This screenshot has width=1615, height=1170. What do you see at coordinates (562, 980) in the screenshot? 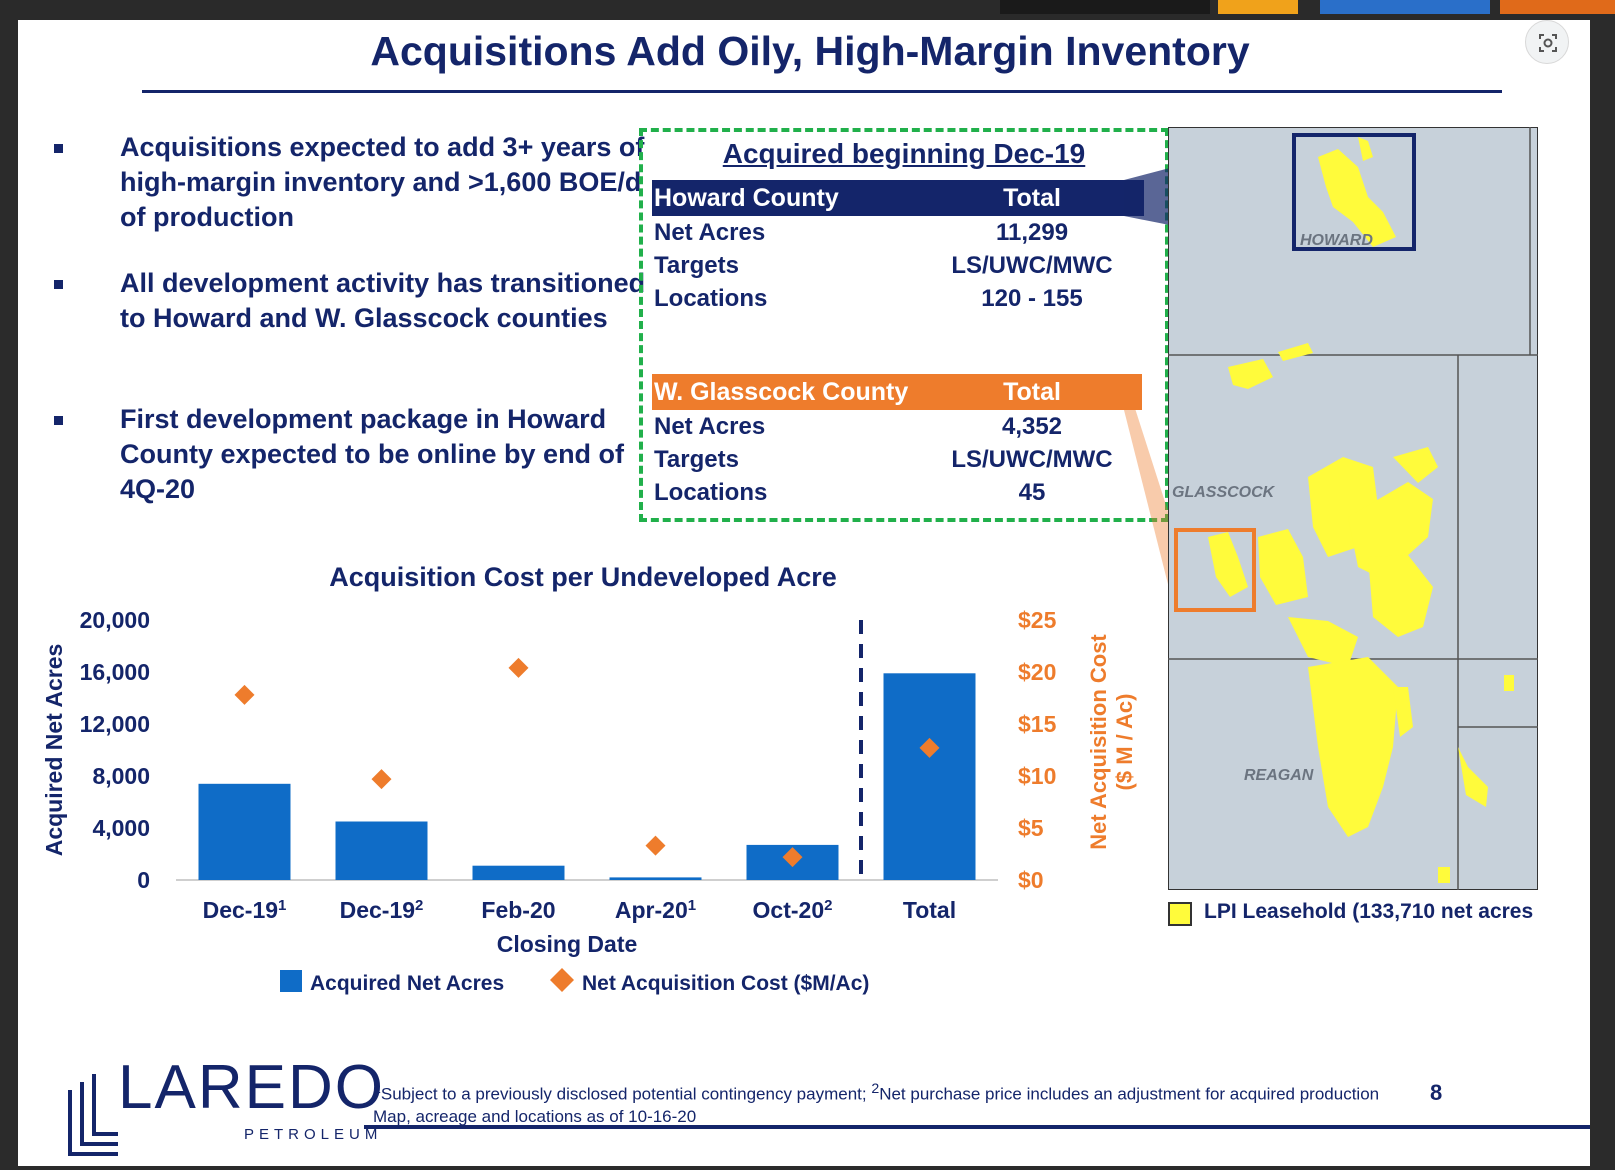
I see `legend-point-swatch` at bounding box center [562, 980].